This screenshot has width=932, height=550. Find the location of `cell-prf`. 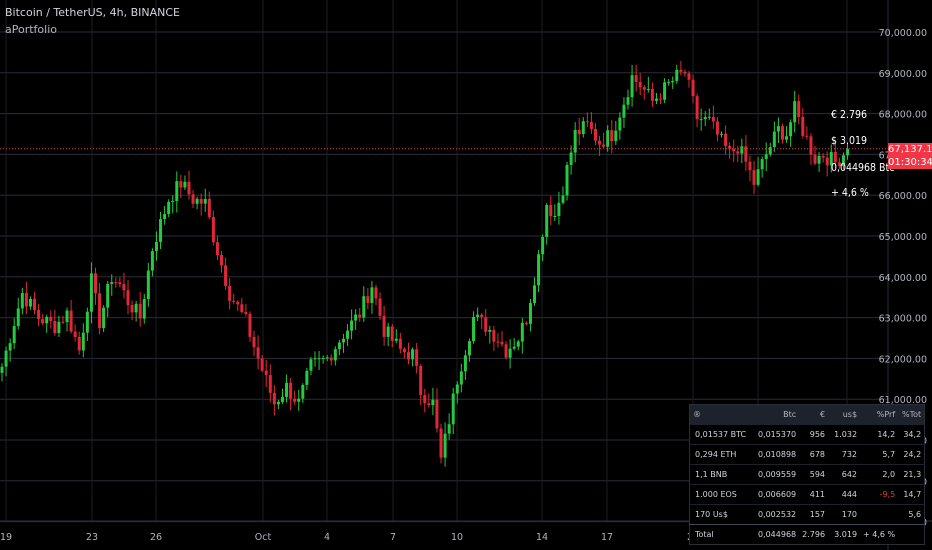

cell-prf is located at coordinates (879, 514).